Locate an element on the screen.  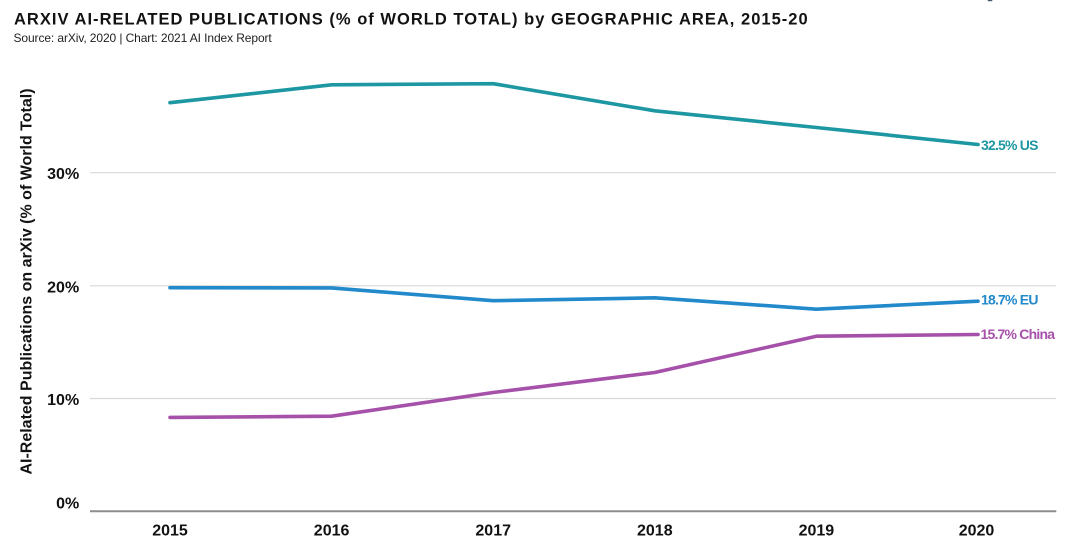
svg-text: 30% is located at coordinates (63, 174).